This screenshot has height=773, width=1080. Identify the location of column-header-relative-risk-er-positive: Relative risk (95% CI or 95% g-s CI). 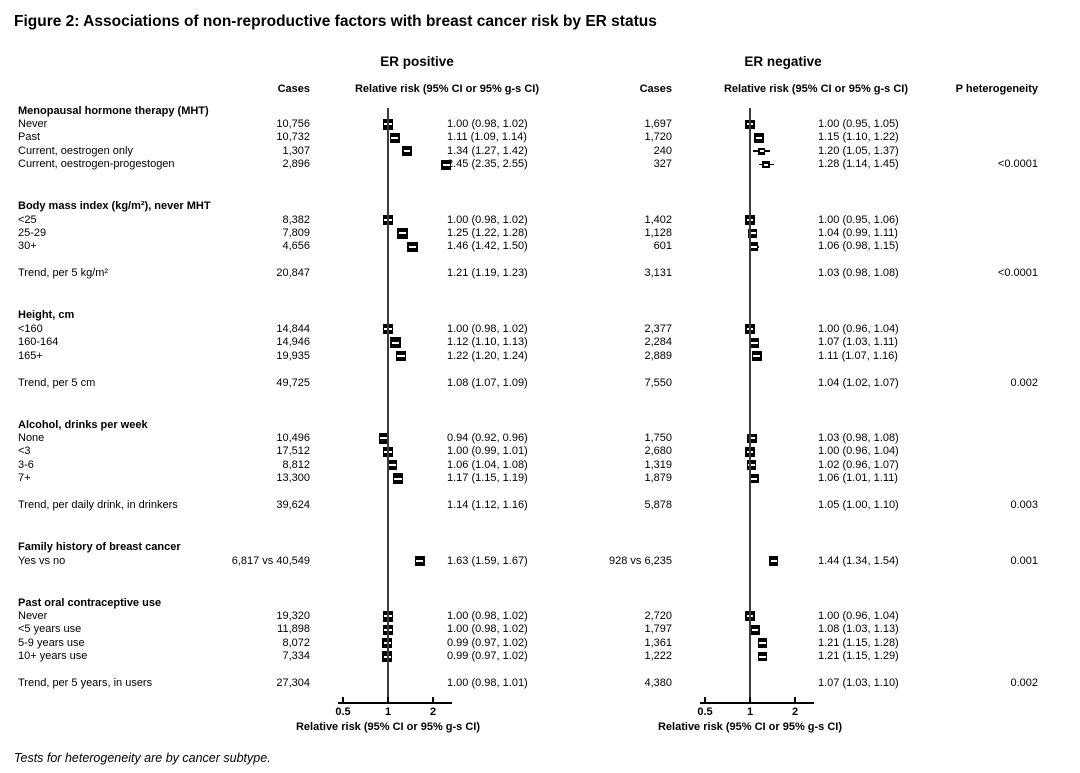
(446, 89).